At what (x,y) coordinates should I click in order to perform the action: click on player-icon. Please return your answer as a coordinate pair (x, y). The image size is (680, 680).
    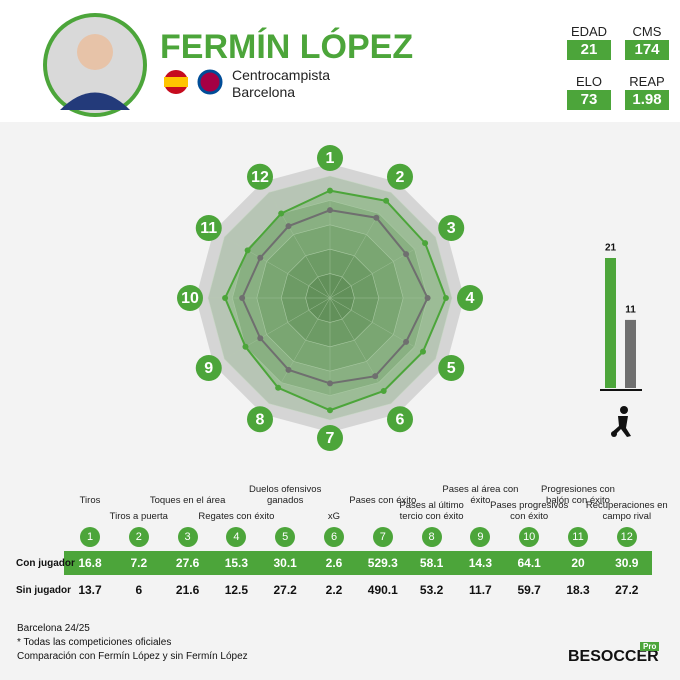
    Looking at the image, I should click on (621, 421).